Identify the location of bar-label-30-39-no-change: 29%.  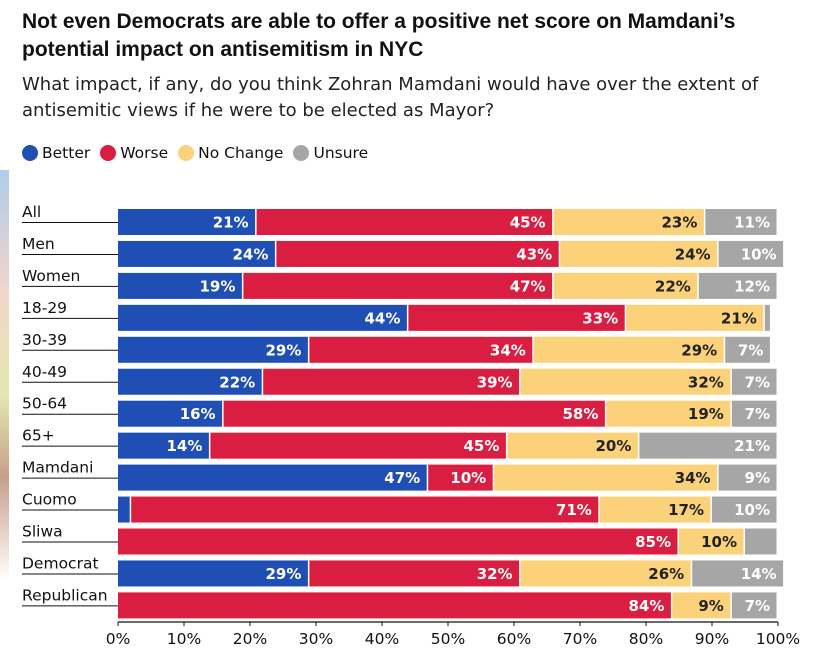
(699, 350).